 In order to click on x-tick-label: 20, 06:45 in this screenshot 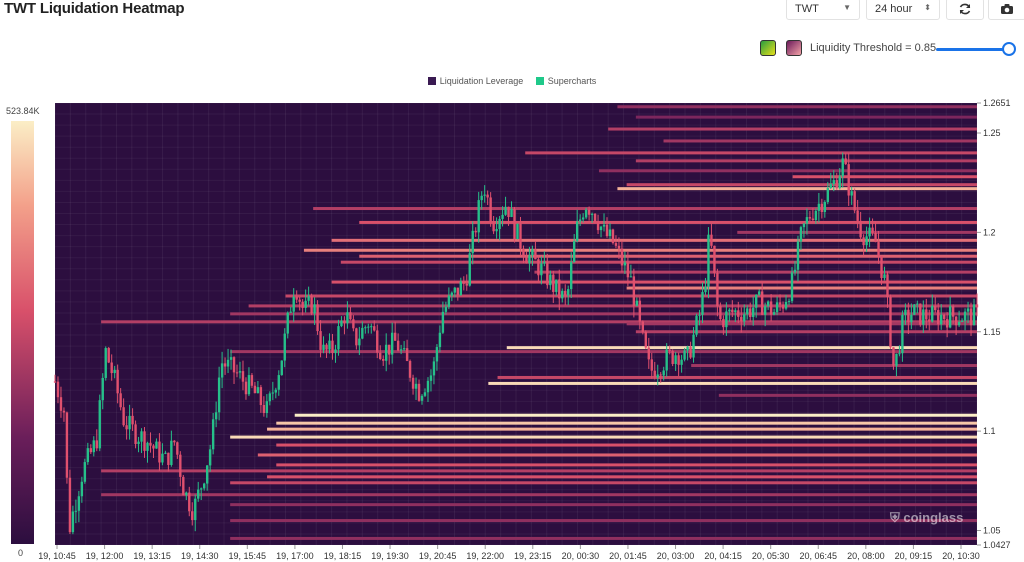, I will do `click(818, 556)`.